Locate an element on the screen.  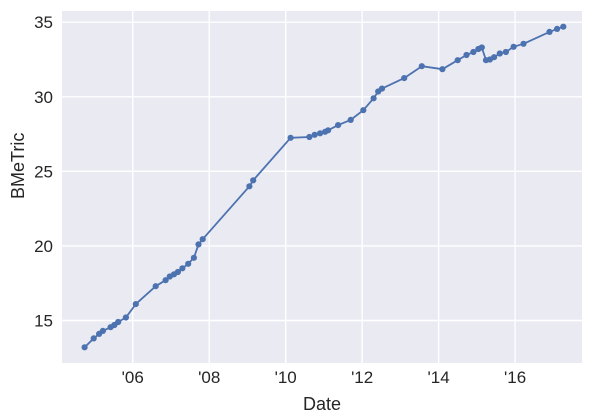
y-axis-label: BMeTric is located at coordinates (18, 166).